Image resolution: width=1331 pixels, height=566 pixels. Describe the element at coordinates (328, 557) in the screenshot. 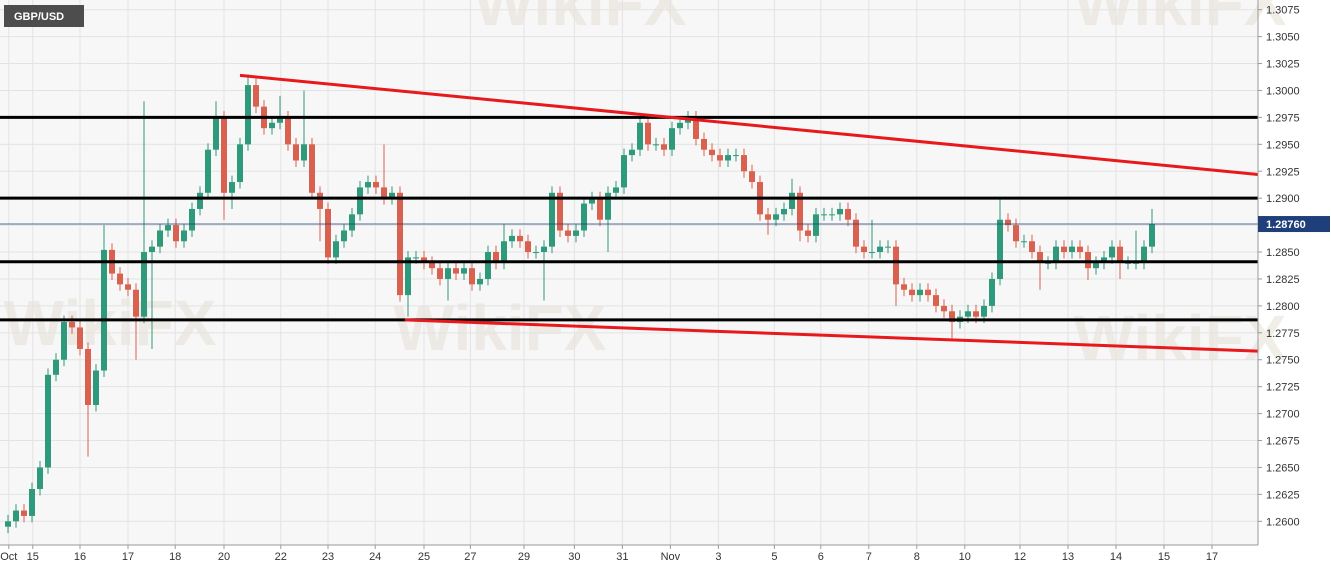

I see `x-tick-label: 23` at that location.